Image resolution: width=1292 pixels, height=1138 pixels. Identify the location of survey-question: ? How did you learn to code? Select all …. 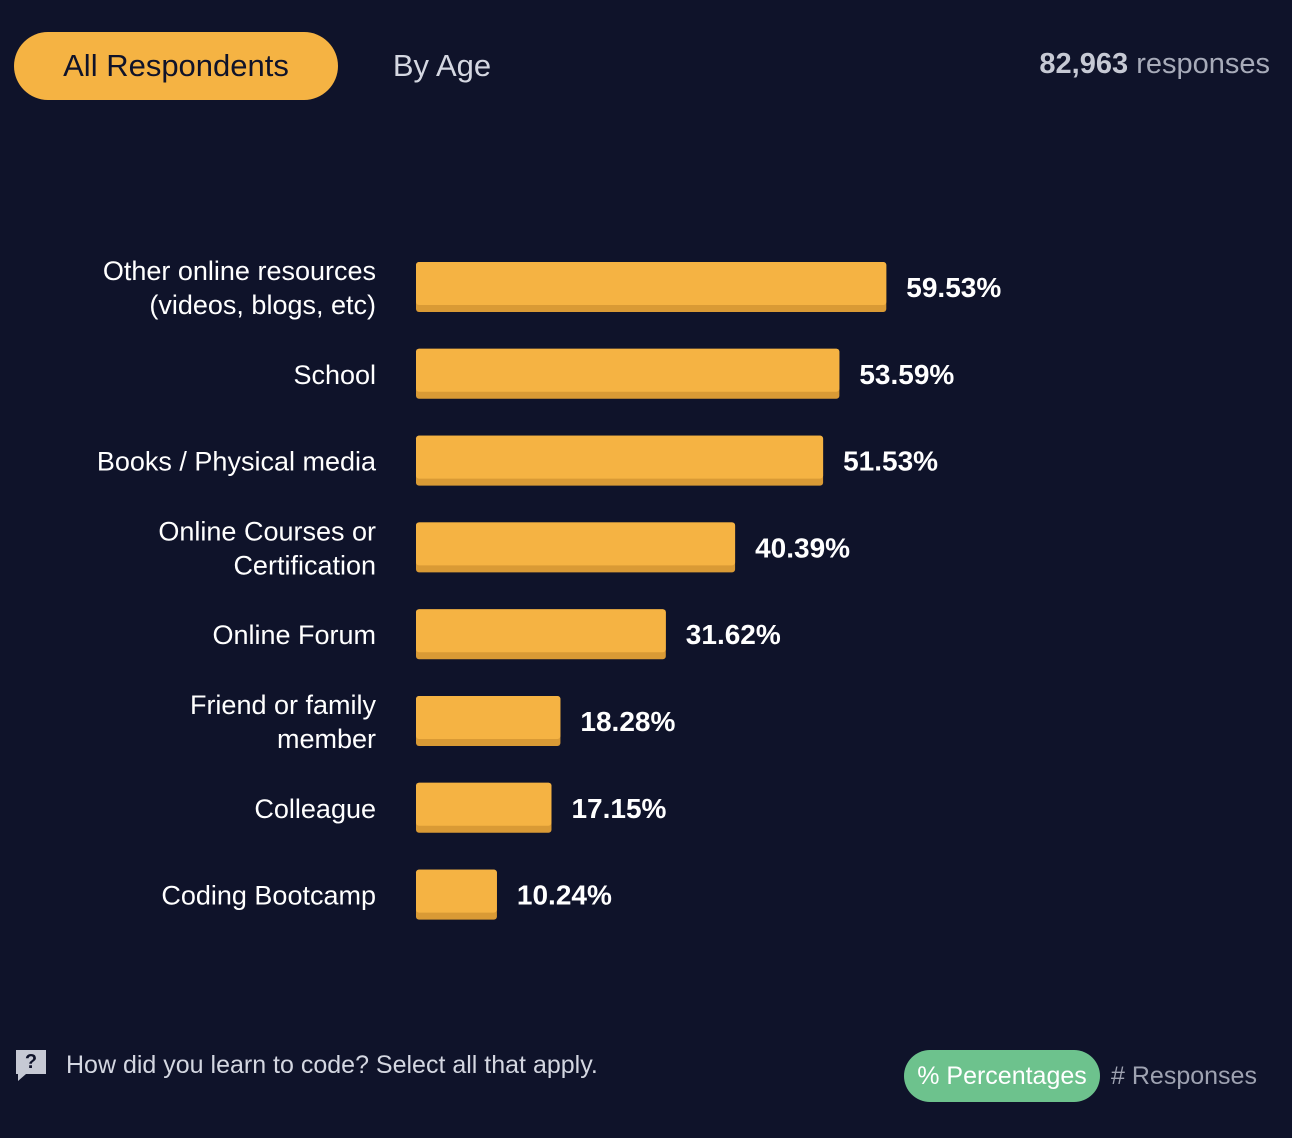
(306, 1065).